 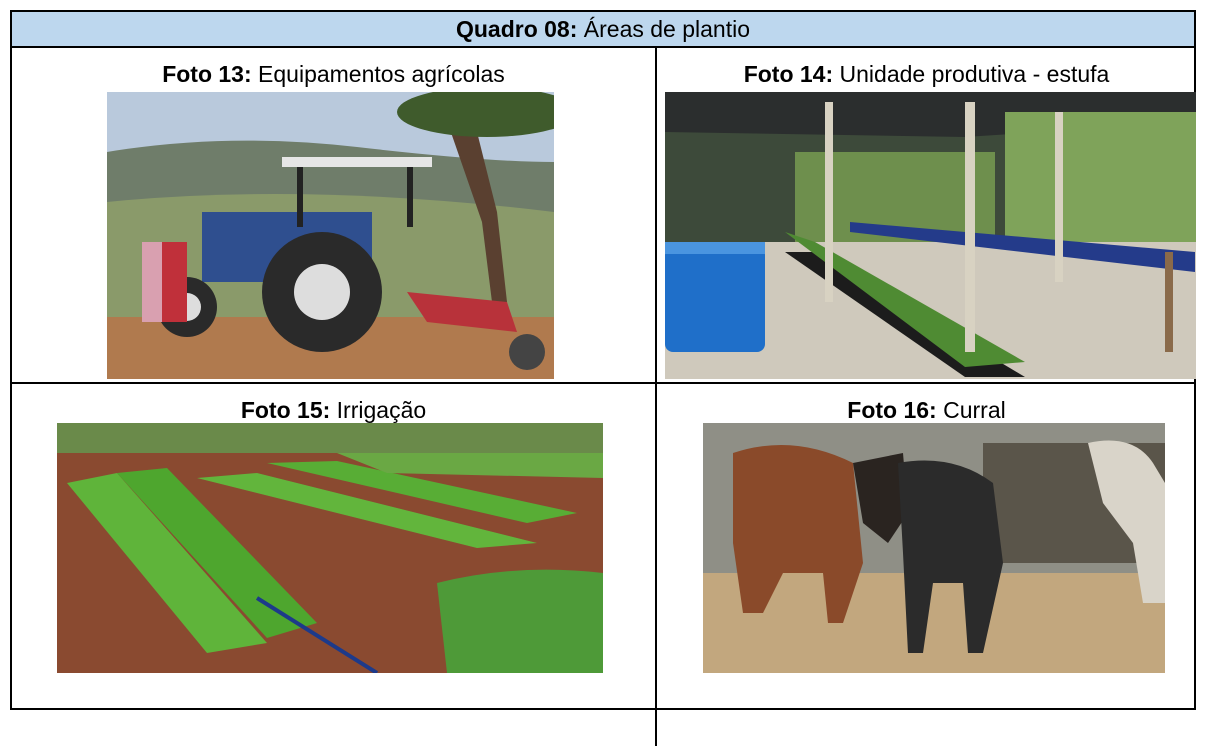 I want to click on photo-corral, so click(x=934, y=548).